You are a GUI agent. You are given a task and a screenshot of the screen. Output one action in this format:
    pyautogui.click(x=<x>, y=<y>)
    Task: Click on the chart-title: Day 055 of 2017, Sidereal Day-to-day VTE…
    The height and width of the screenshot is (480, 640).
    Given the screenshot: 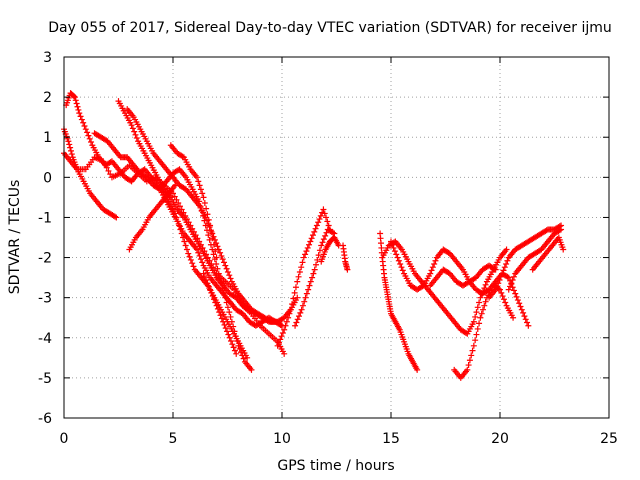 What is the action you would take?
    pyautogui.click(x=330, y=28)
    